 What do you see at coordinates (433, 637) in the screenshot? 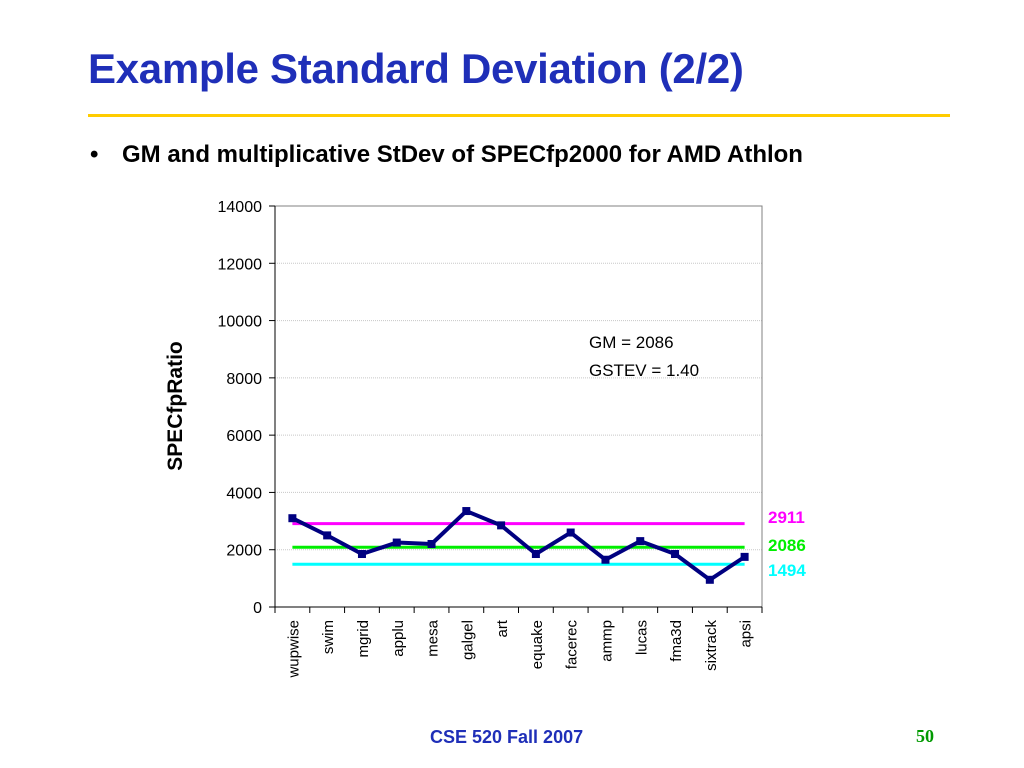
I see `x-tick-label: mesa` at bounding box center [433, 637].